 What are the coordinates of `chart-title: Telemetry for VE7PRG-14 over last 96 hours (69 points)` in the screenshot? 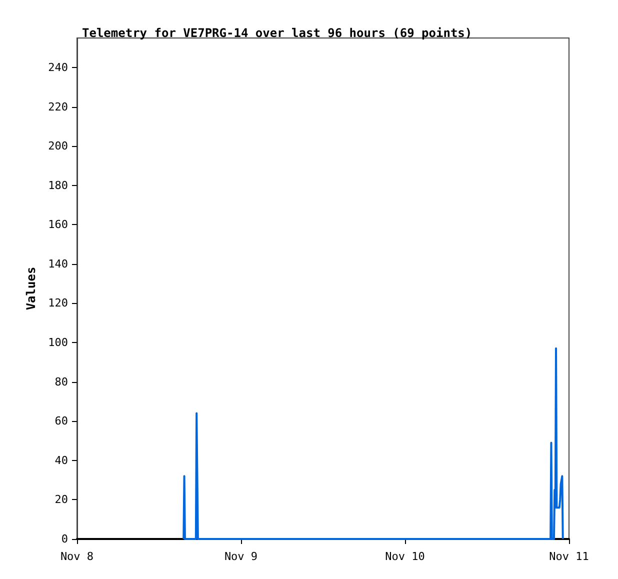 It's located at (277, 33).